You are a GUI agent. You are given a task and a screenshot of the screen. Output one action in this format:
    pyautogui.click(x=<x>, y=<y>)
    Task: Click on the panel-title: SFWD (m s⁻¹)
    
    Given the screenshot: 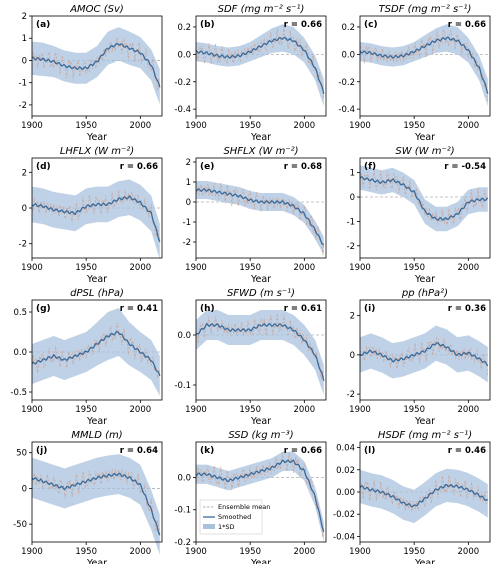 What is the action you would take?
    pyautogui.click(x=261, y=293)
    